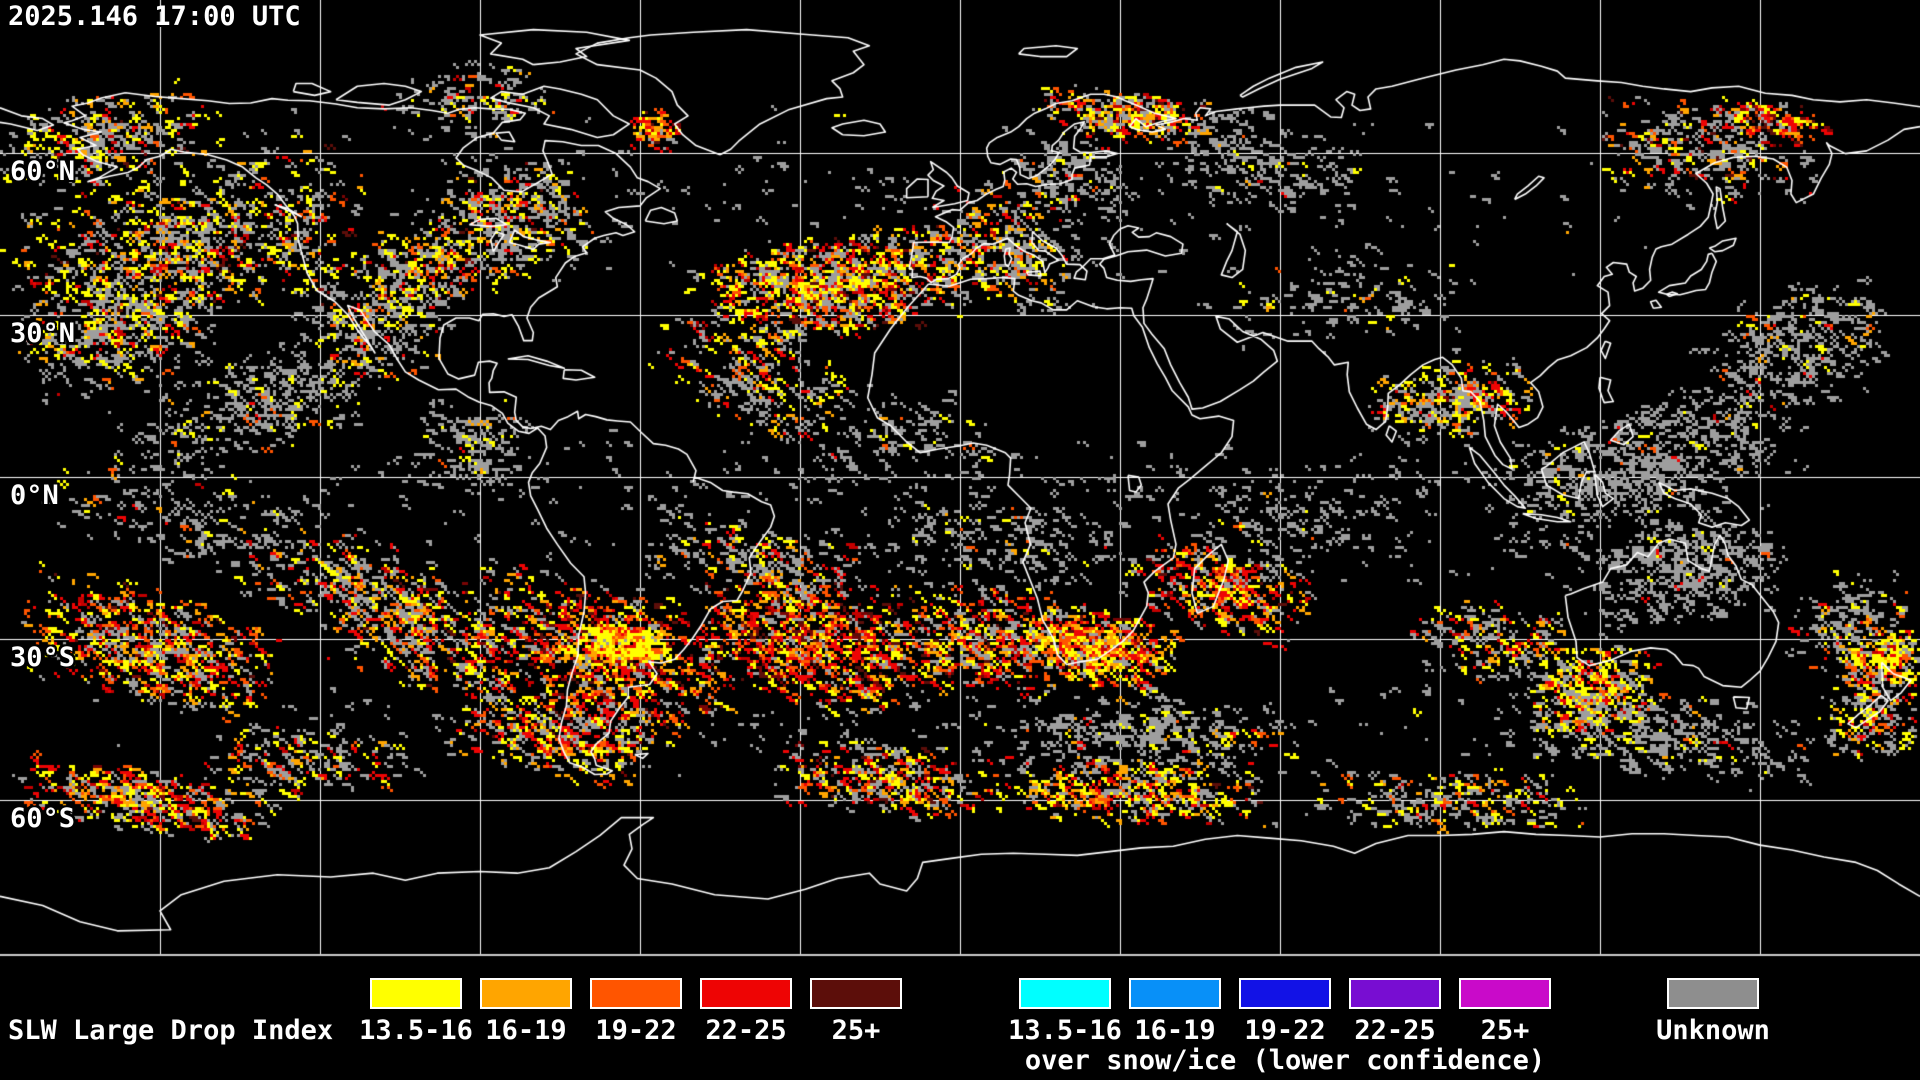 This screenshot has height=1080, width=1920. I want to click on latitude-label-3: 30°S, so click(43, 657).